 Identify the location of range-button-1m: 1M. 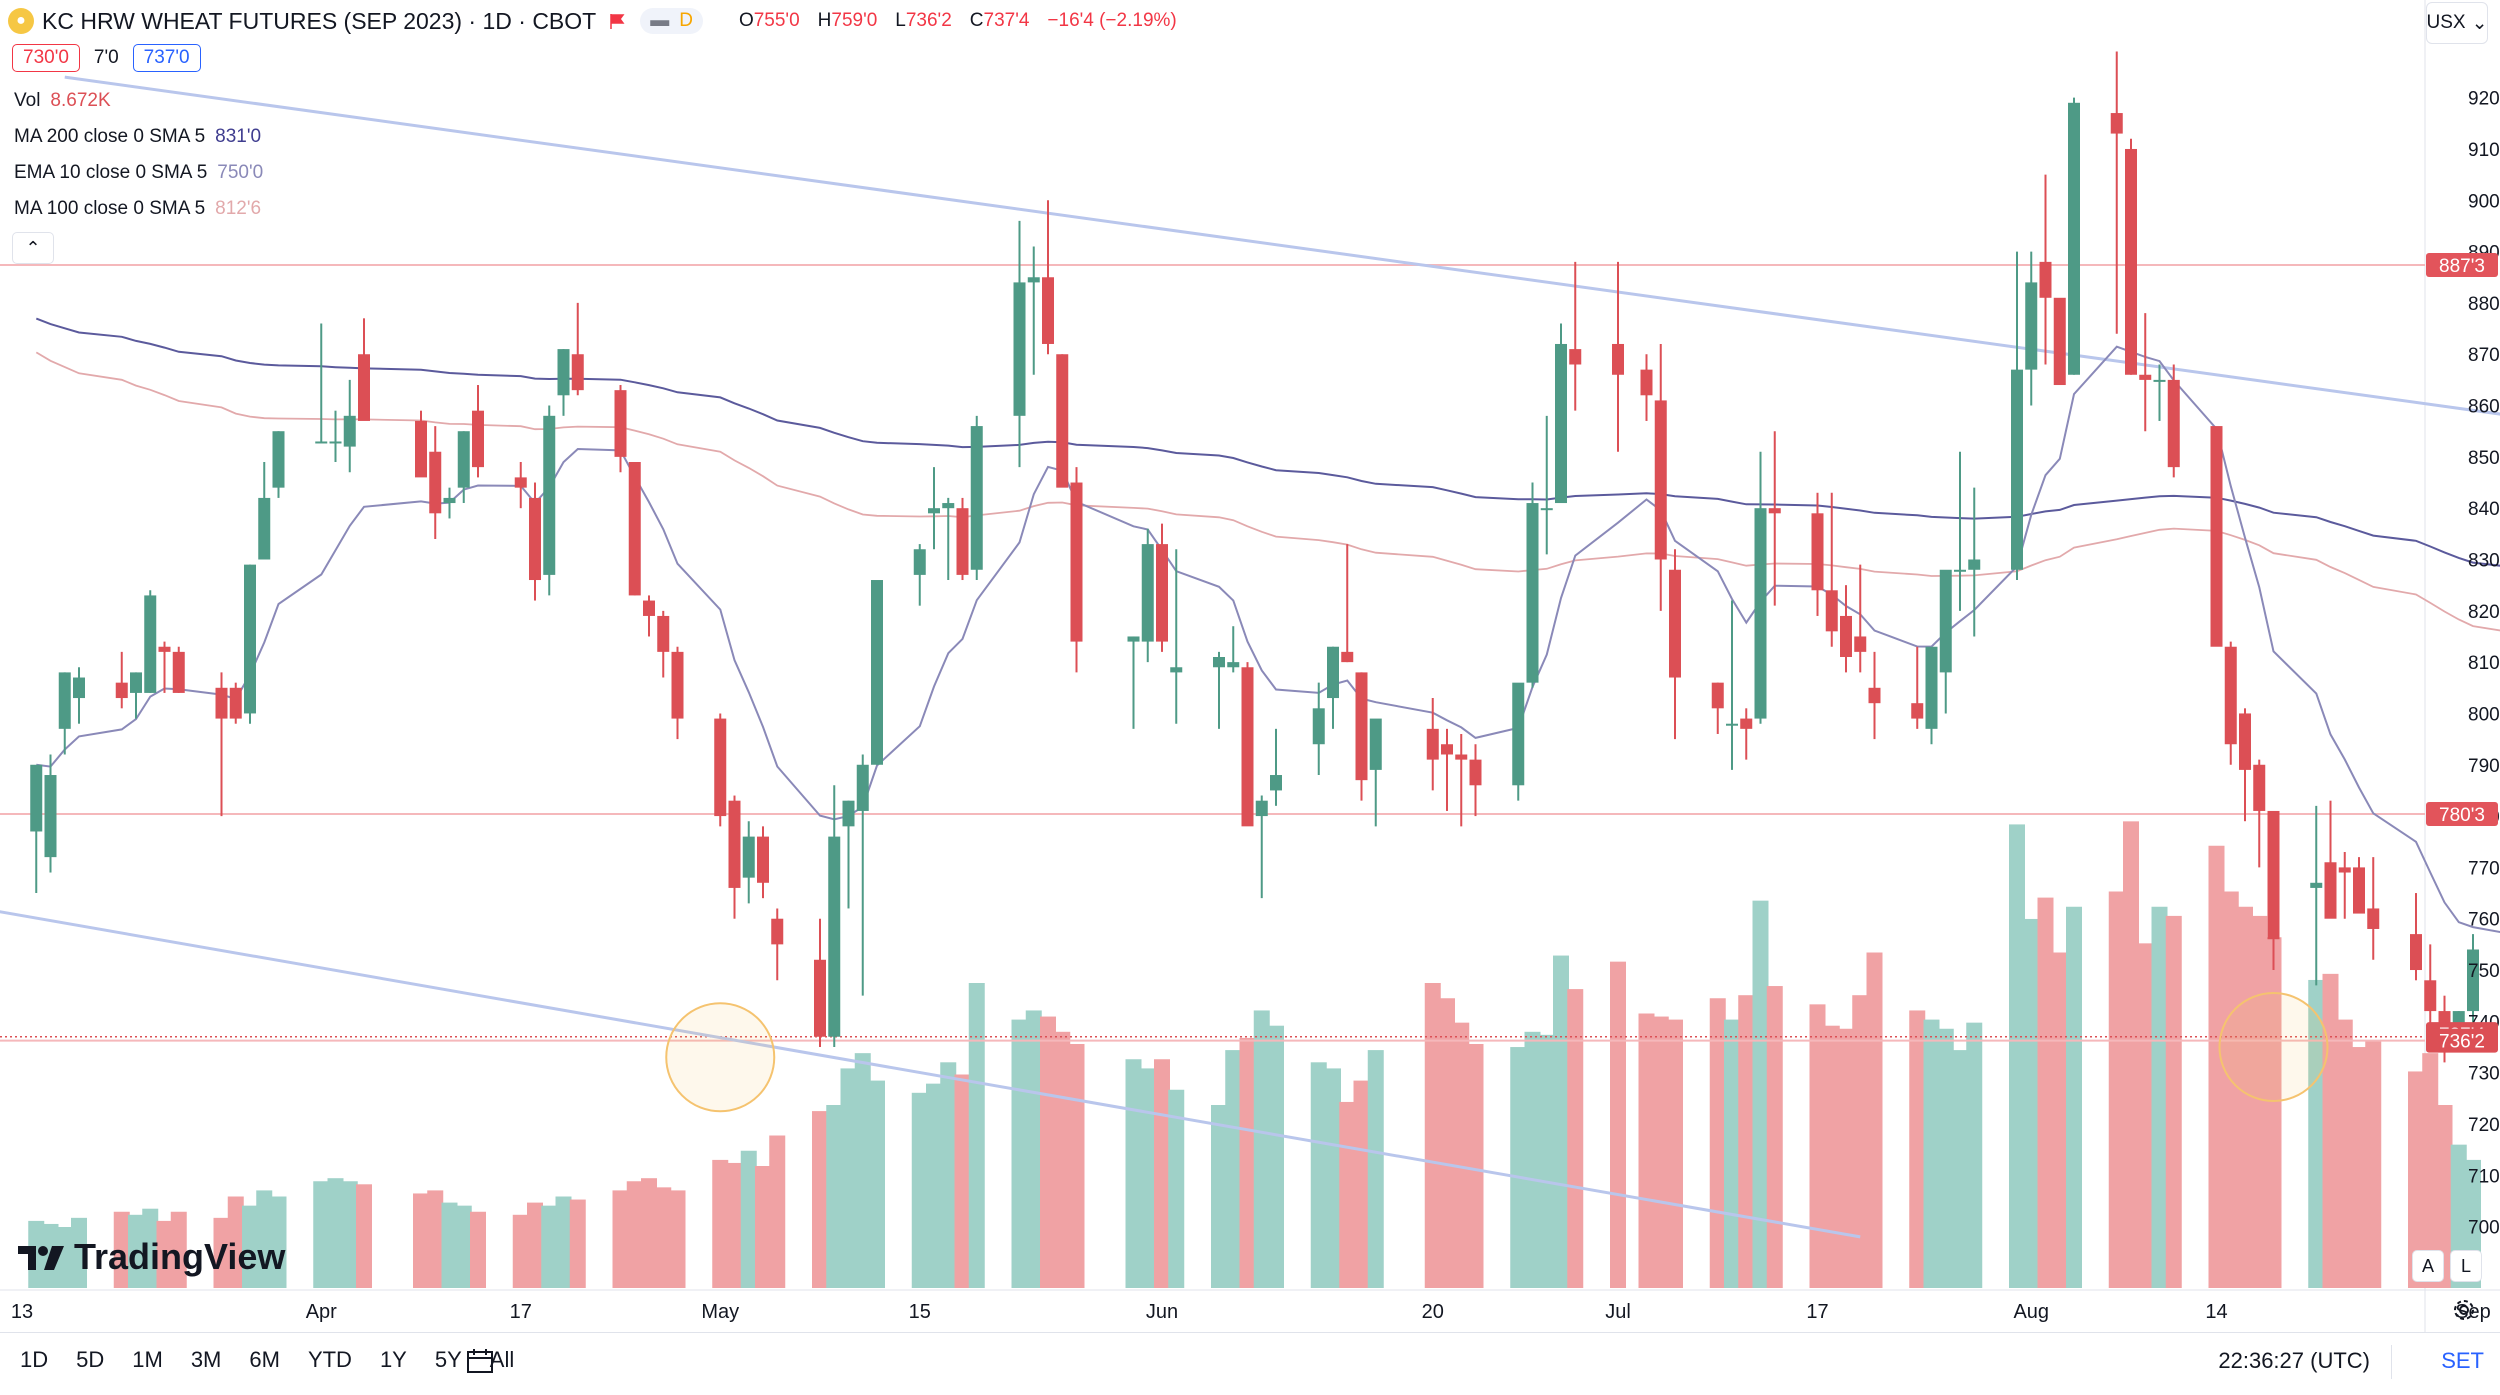
(147, 1359).